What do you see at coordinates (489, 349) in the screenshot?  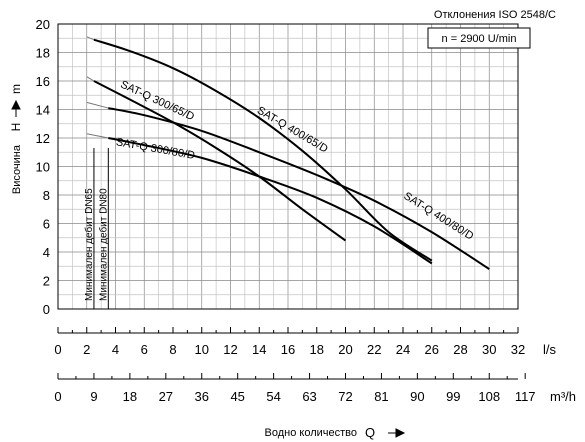 I see `x-tick-label: 30` at bounding box center [489, 349].